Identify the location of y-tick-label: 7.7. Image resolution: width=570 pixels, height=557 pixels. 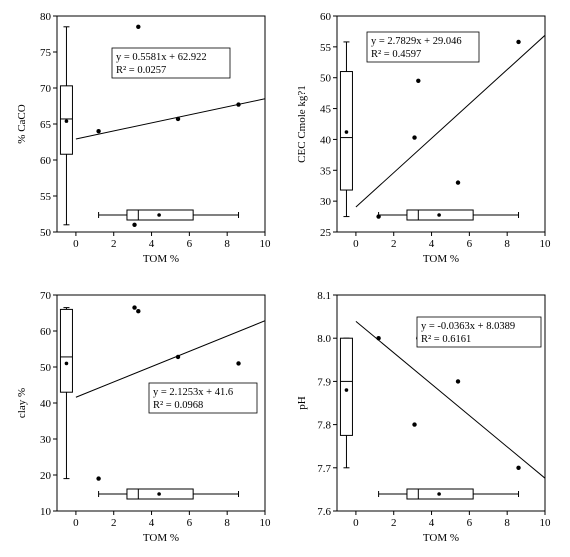
(324, 469).